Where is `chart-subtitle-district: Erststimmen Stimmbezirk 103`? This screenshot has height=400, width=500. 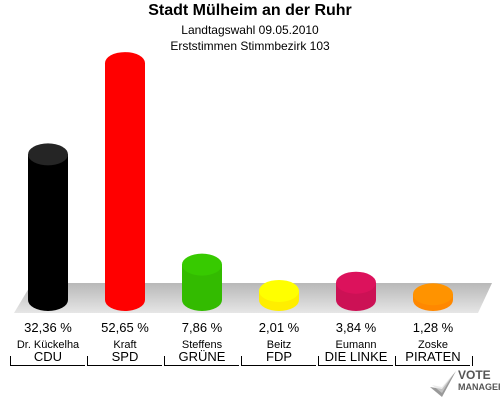
chart-subtitle-district: Erststimmen Stimmbezirk 103 is located at coordinates (250, 46).